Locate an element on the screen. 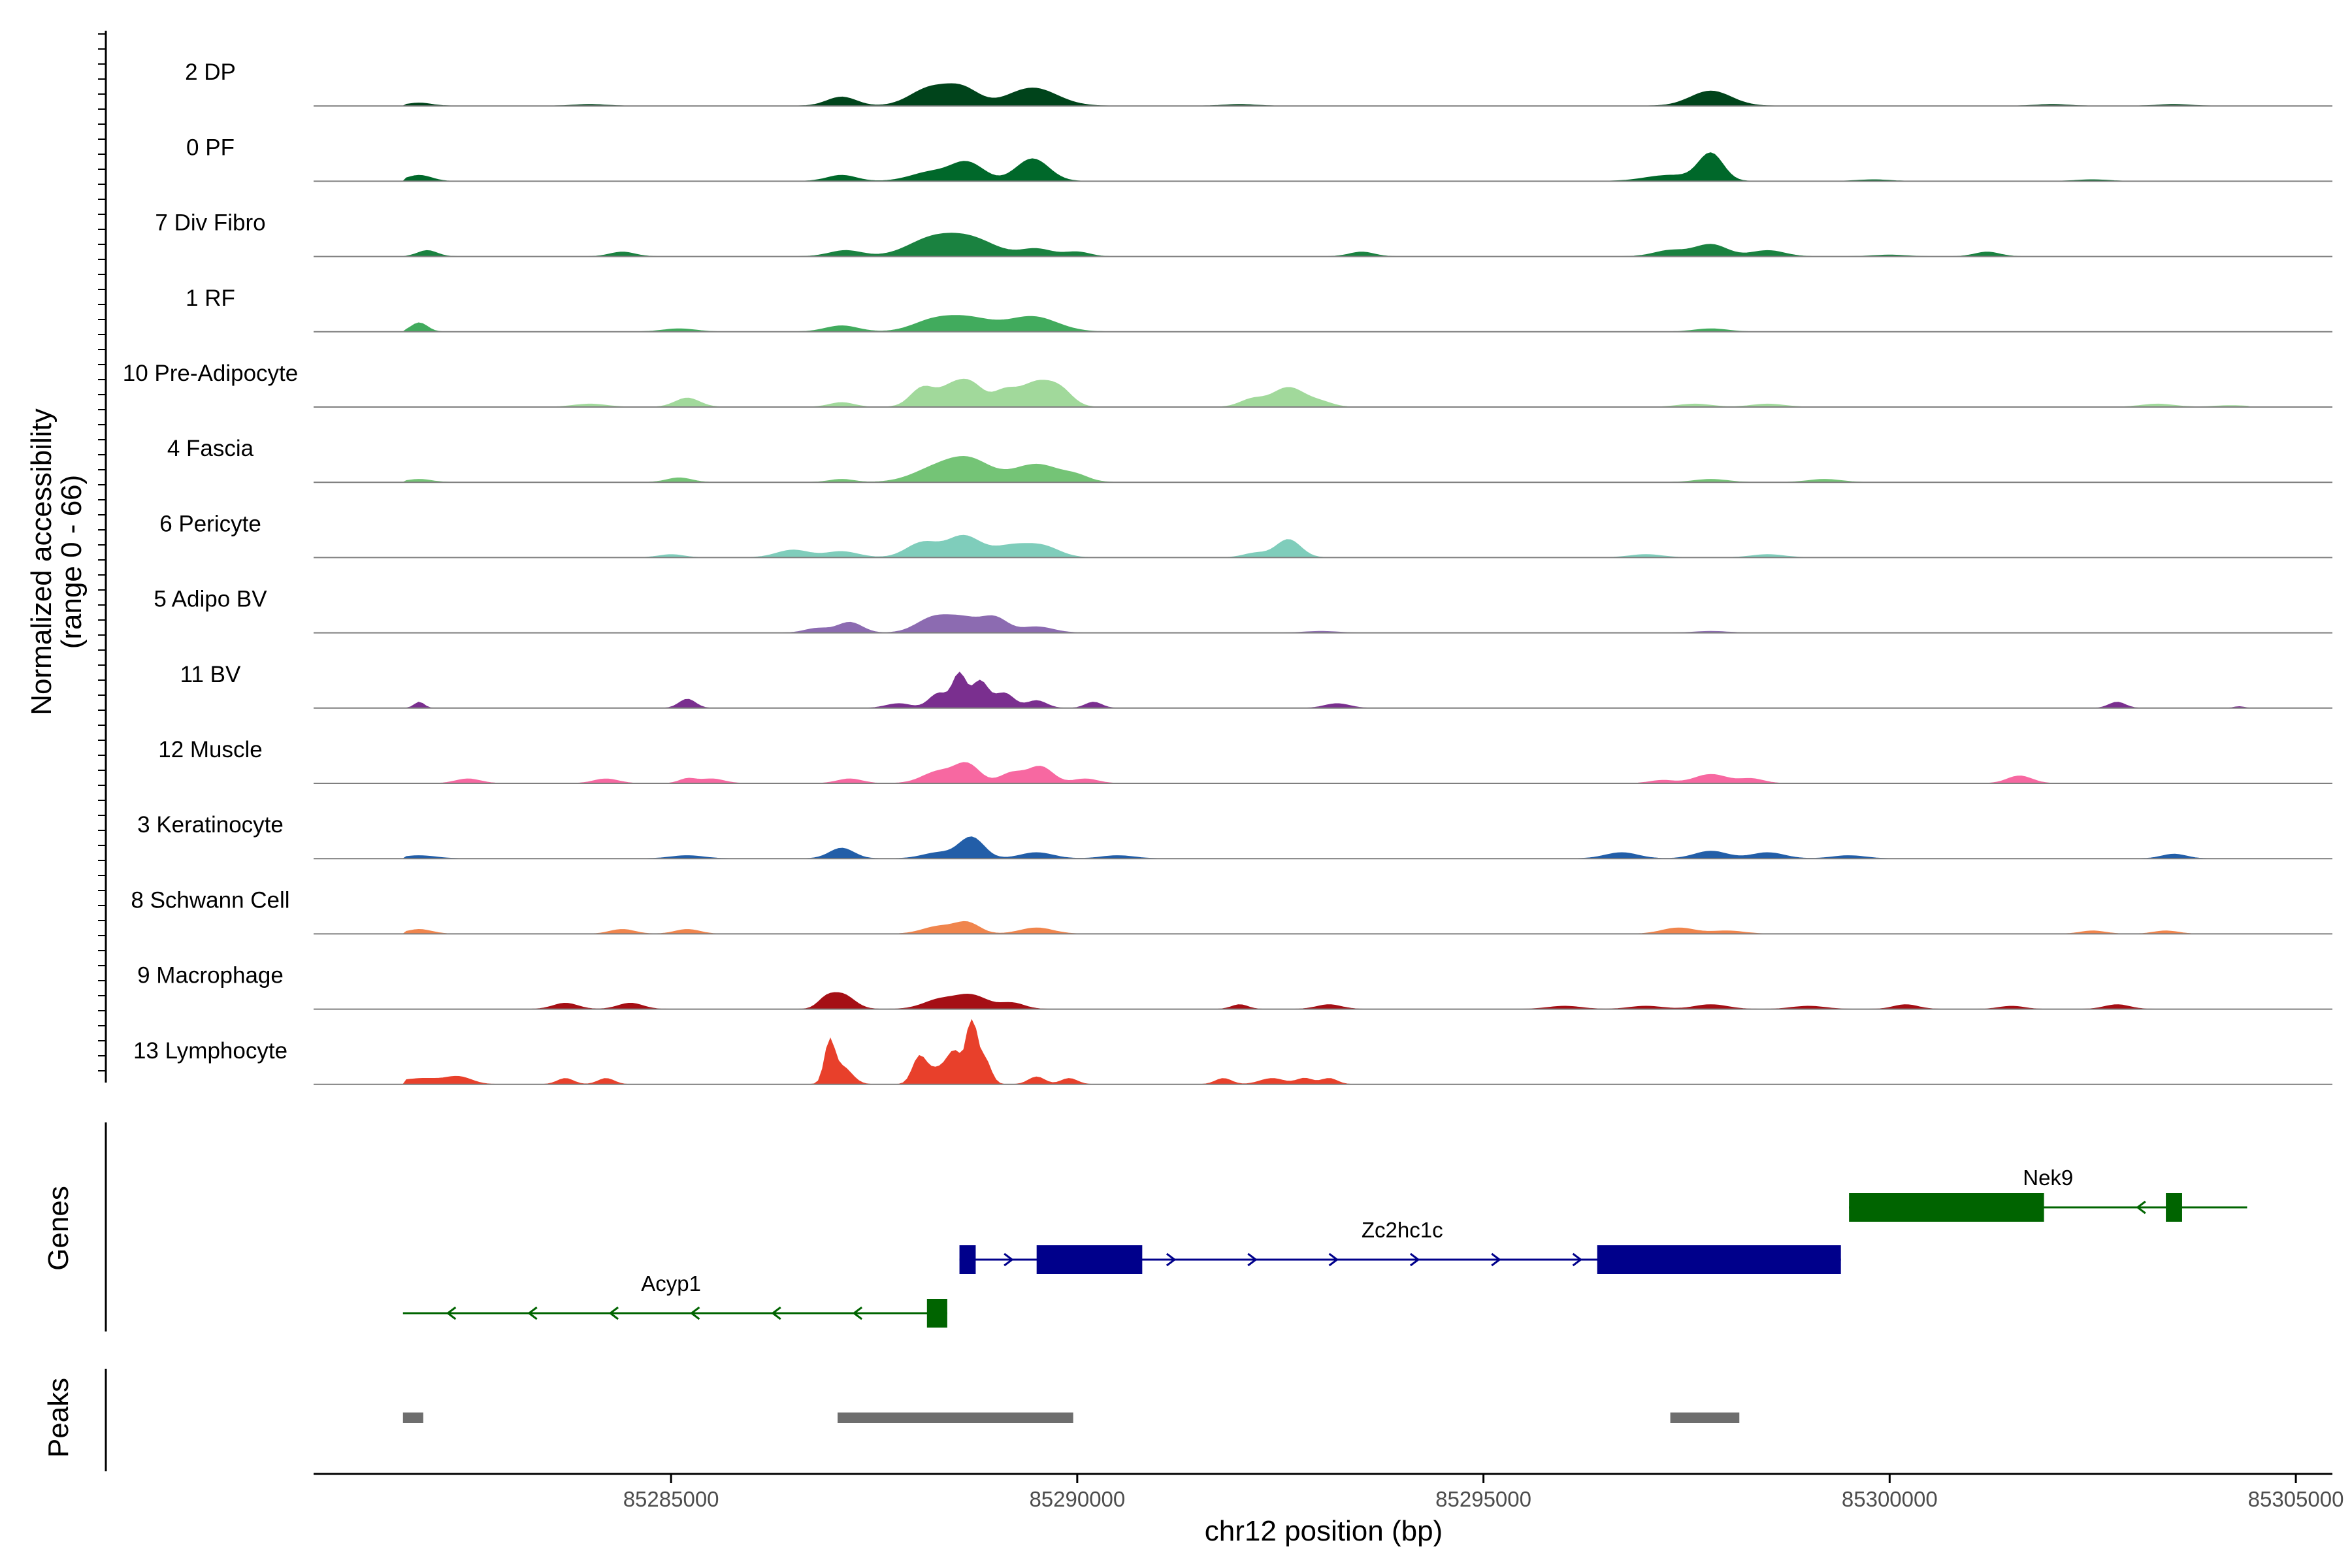 The image size is (2352, 1568). peak-regions-track is located at coordinates (1071, 1418).